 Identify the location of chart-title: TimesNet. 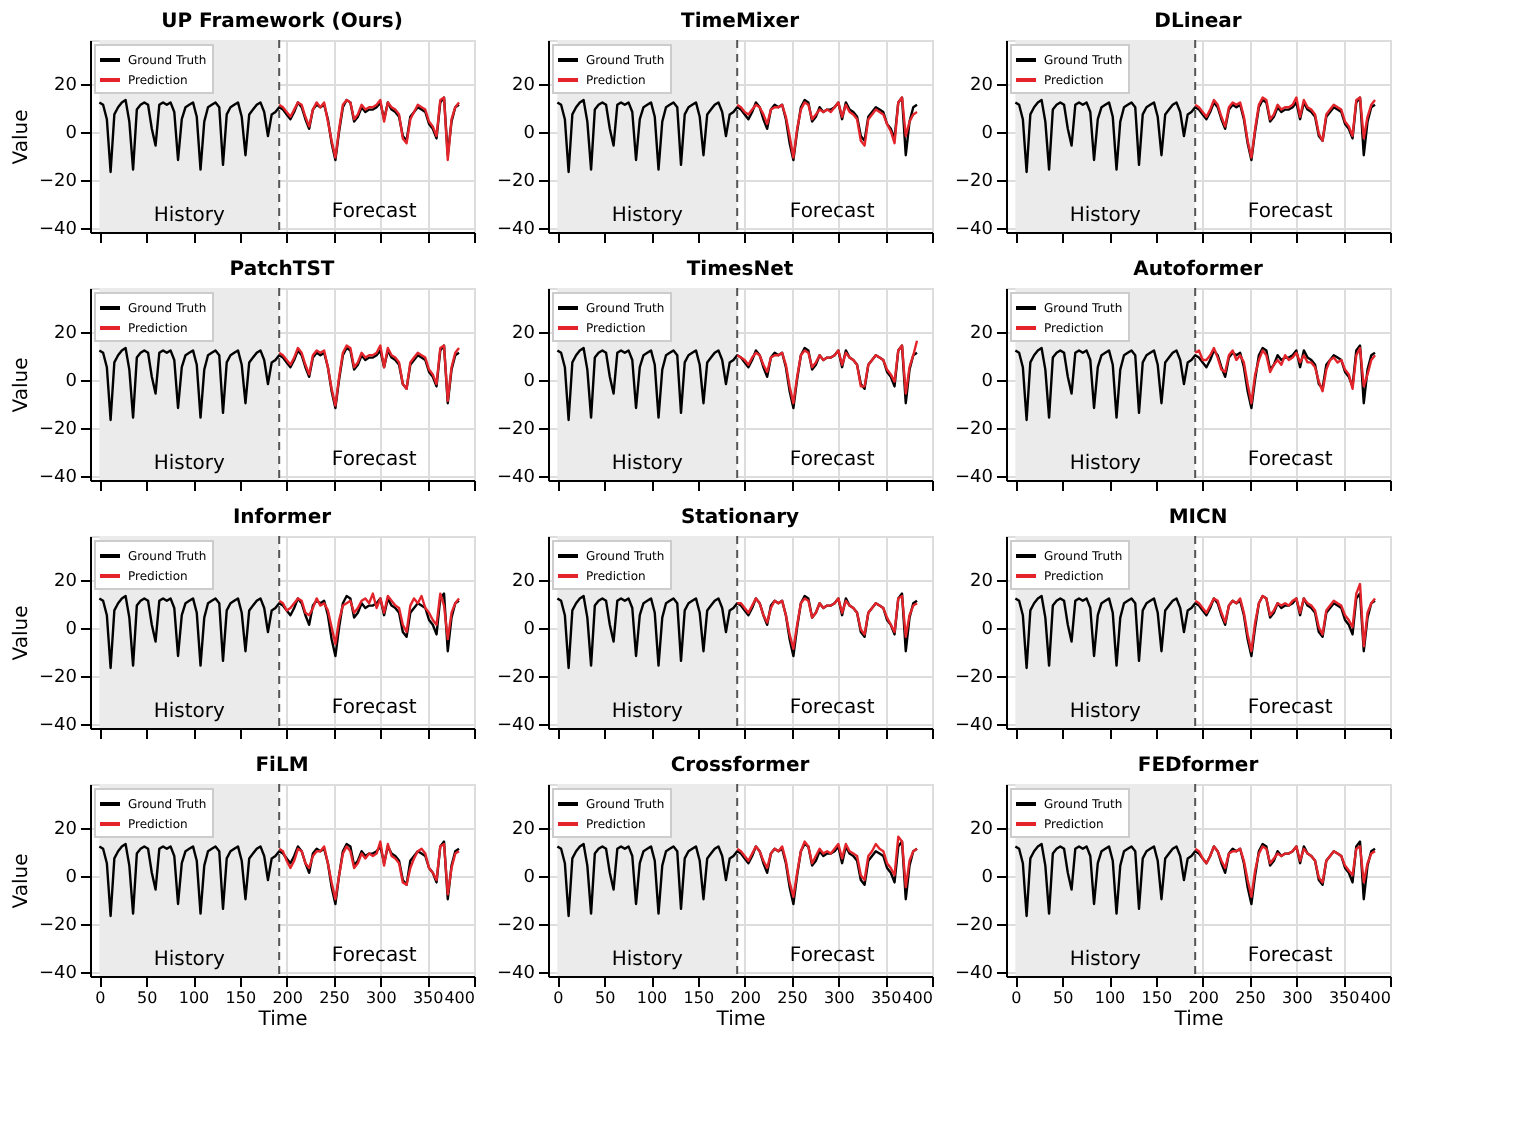
(740, 269).